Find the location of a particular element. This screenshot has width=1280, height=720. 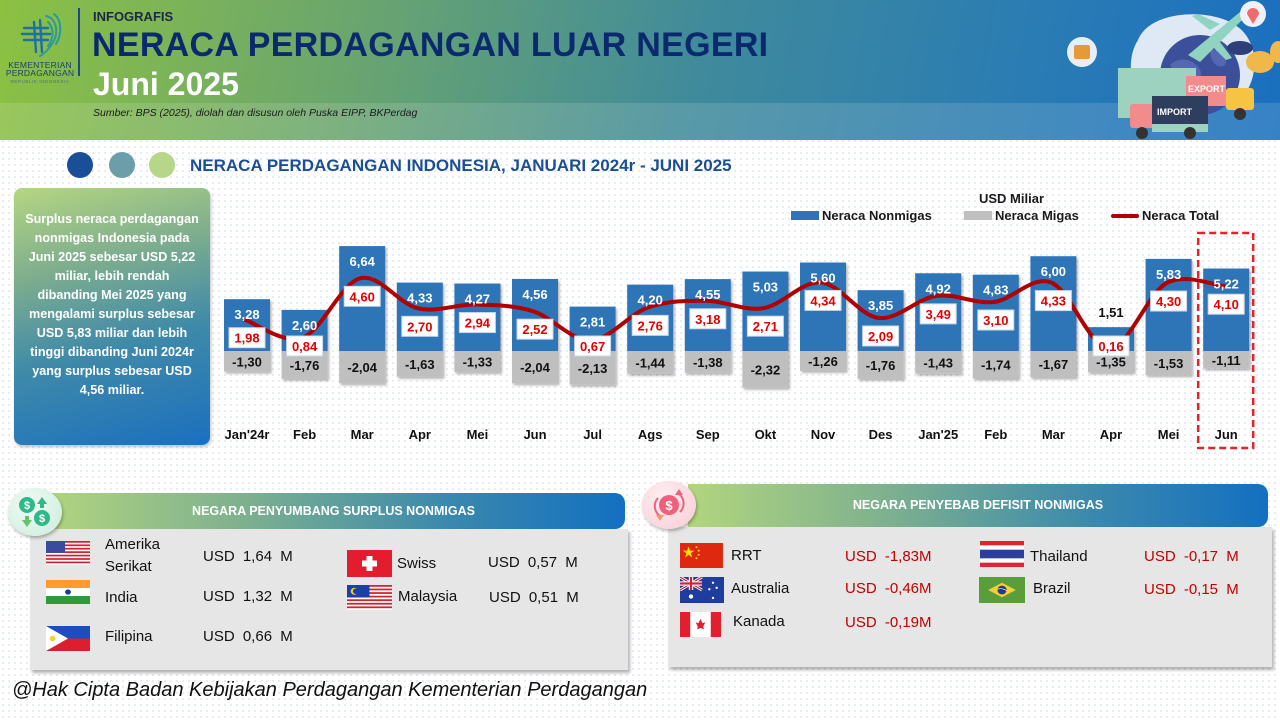

label-nonmigas: 5,60 is located at coordinates (822, 278).